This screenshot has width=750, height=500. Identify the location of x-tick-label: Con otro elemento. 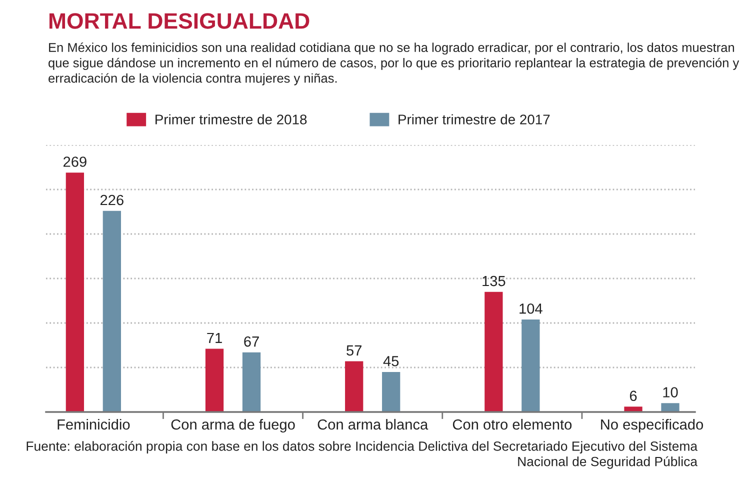
(512, 424).